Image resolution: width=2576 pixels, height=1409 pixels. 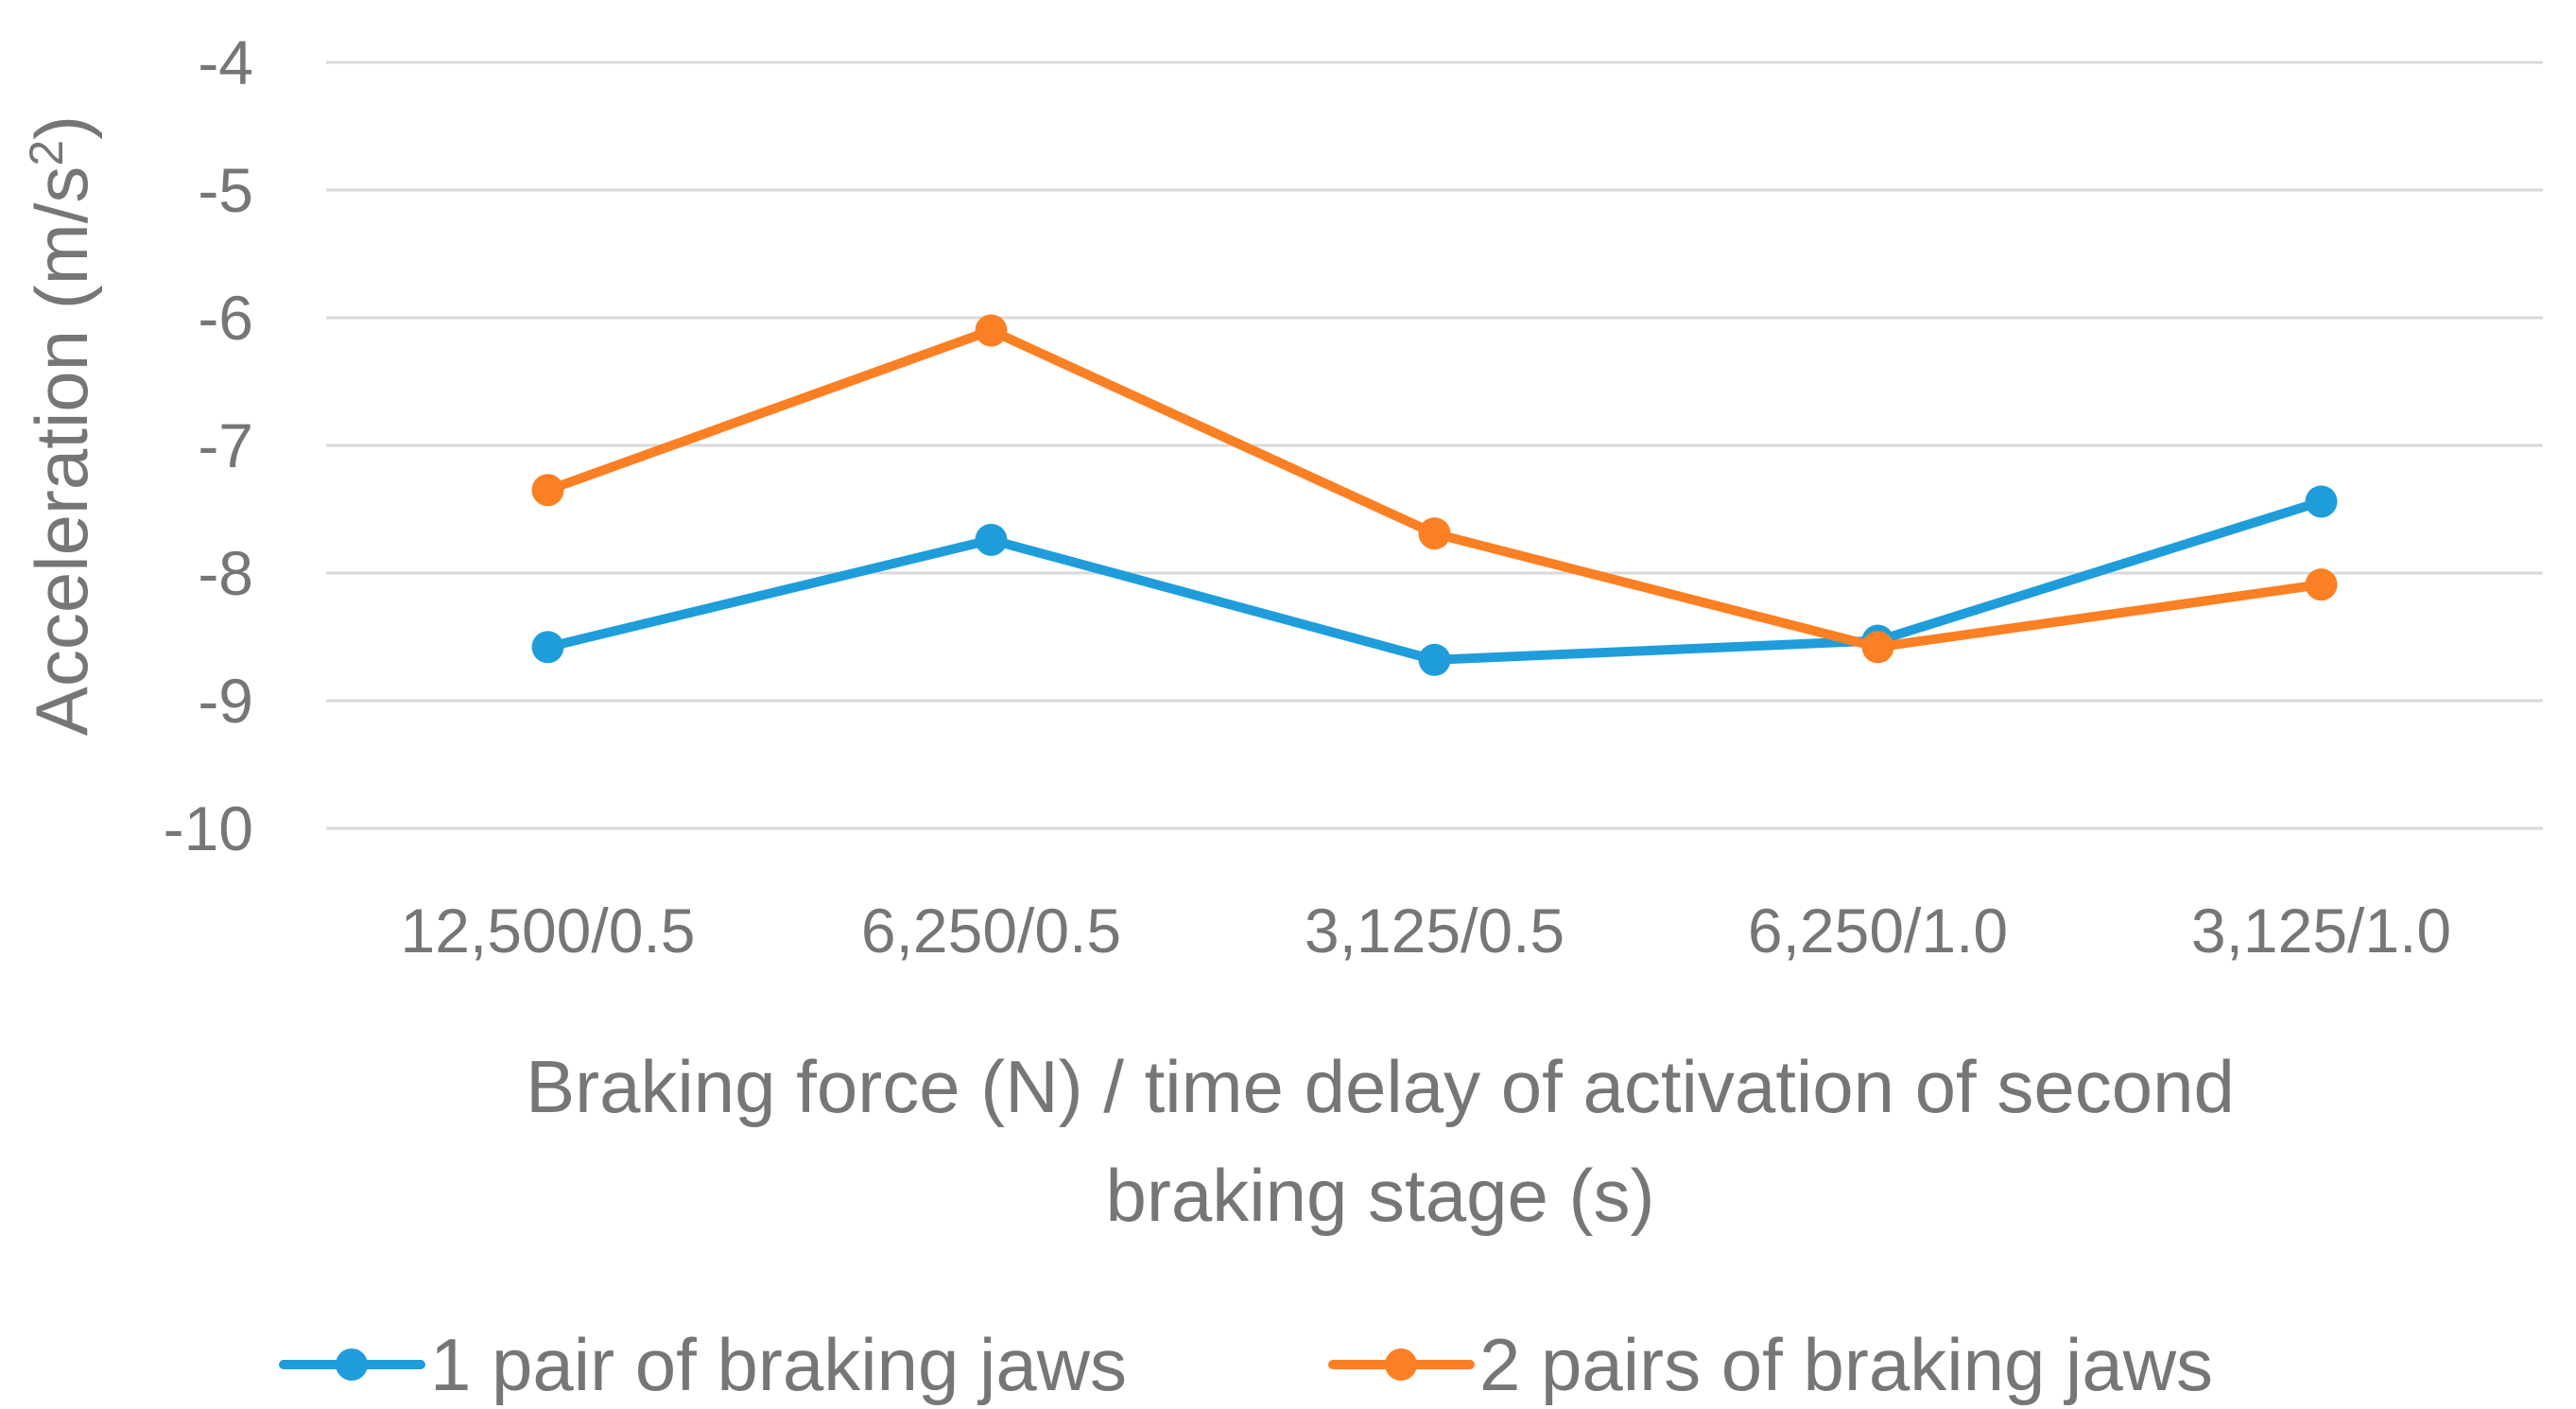 I want to click on y-axis-title-superscript: 2, so click(x=46, y=153).